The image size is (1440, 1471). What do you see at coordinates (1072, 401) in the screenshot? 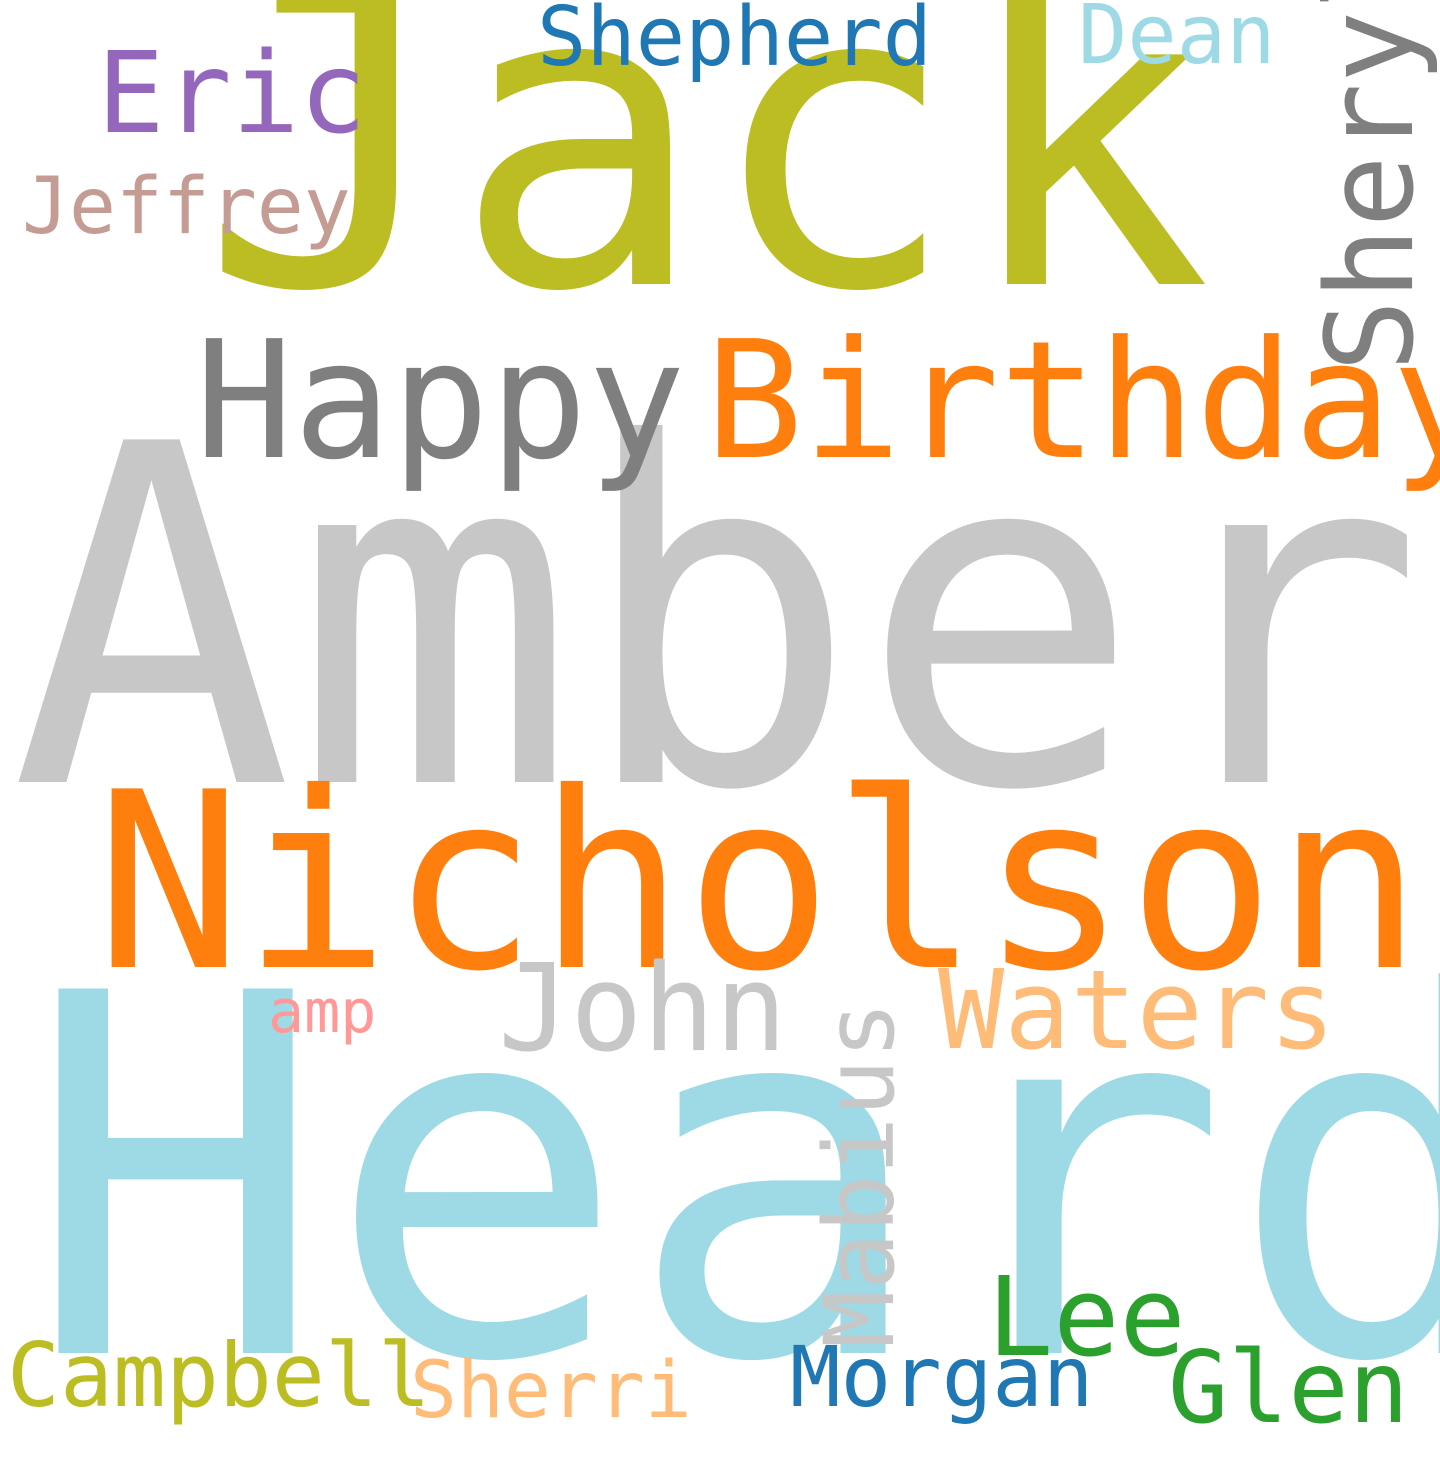
I see `word-birthday: Birthday` at bounding box center [1072, 401].